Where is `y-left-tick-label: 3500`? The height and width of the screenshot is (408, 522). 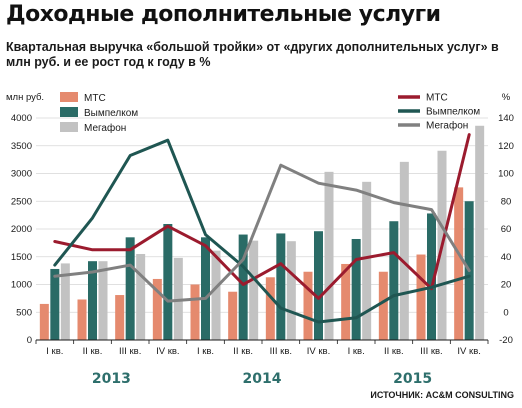
y-left-tick-label: 3500 is located at coordinates (21, 146).